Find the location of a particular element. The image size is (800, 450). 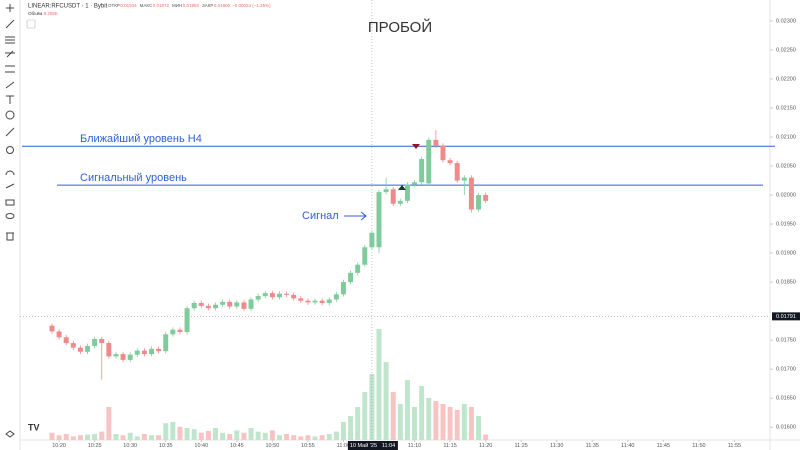

x-tick-label: 10:55 is located at coordinates (308, 446).